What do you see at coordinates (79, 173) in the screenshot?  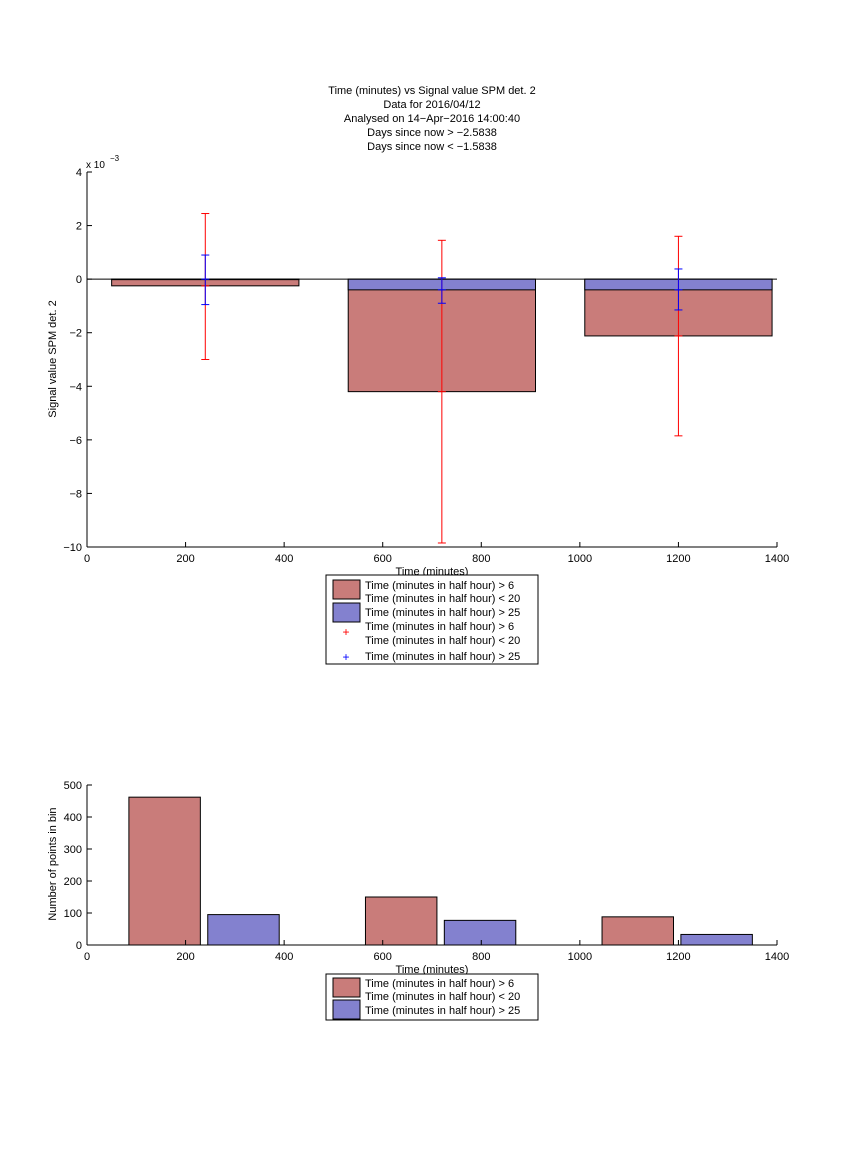 I see `y-tick-label: 4` at bounding box center [79, 173].